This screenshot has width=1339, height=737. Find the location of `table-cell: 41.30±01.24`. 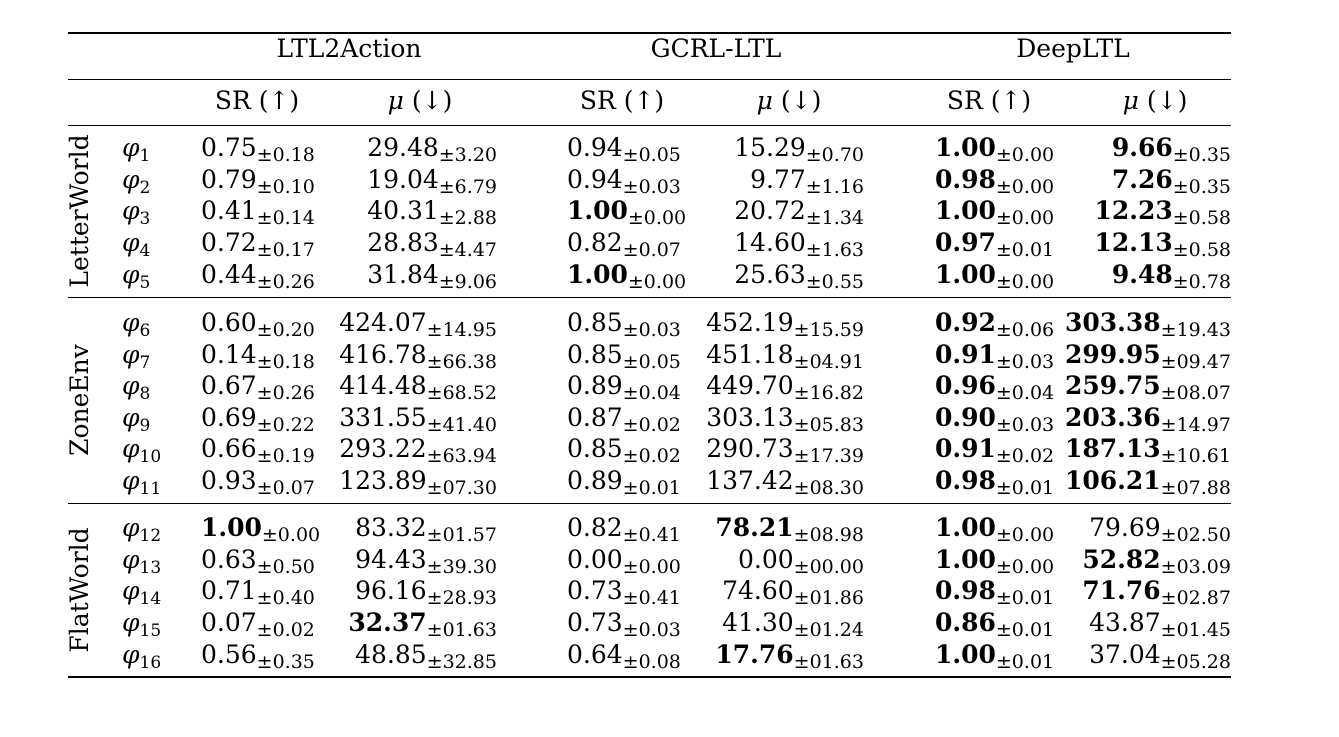

table-cell: 41.30±01.24 is located at coordinates (793, 624).